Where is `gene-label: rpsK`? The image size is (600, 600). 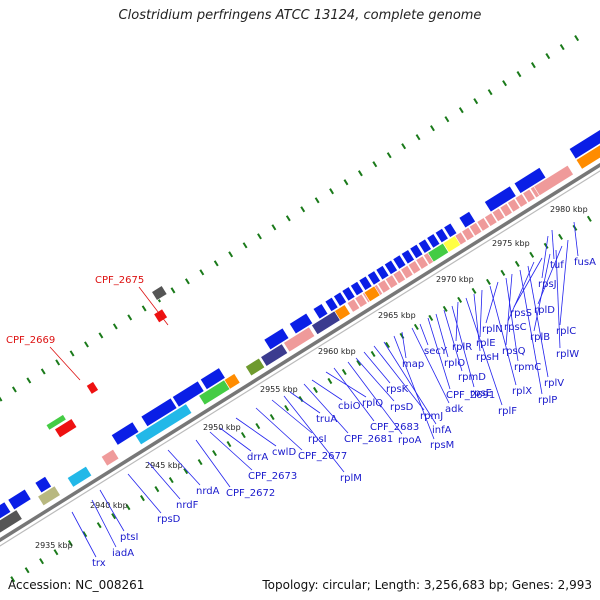
gene-label: rpsK is located at coordinates (397, 389).